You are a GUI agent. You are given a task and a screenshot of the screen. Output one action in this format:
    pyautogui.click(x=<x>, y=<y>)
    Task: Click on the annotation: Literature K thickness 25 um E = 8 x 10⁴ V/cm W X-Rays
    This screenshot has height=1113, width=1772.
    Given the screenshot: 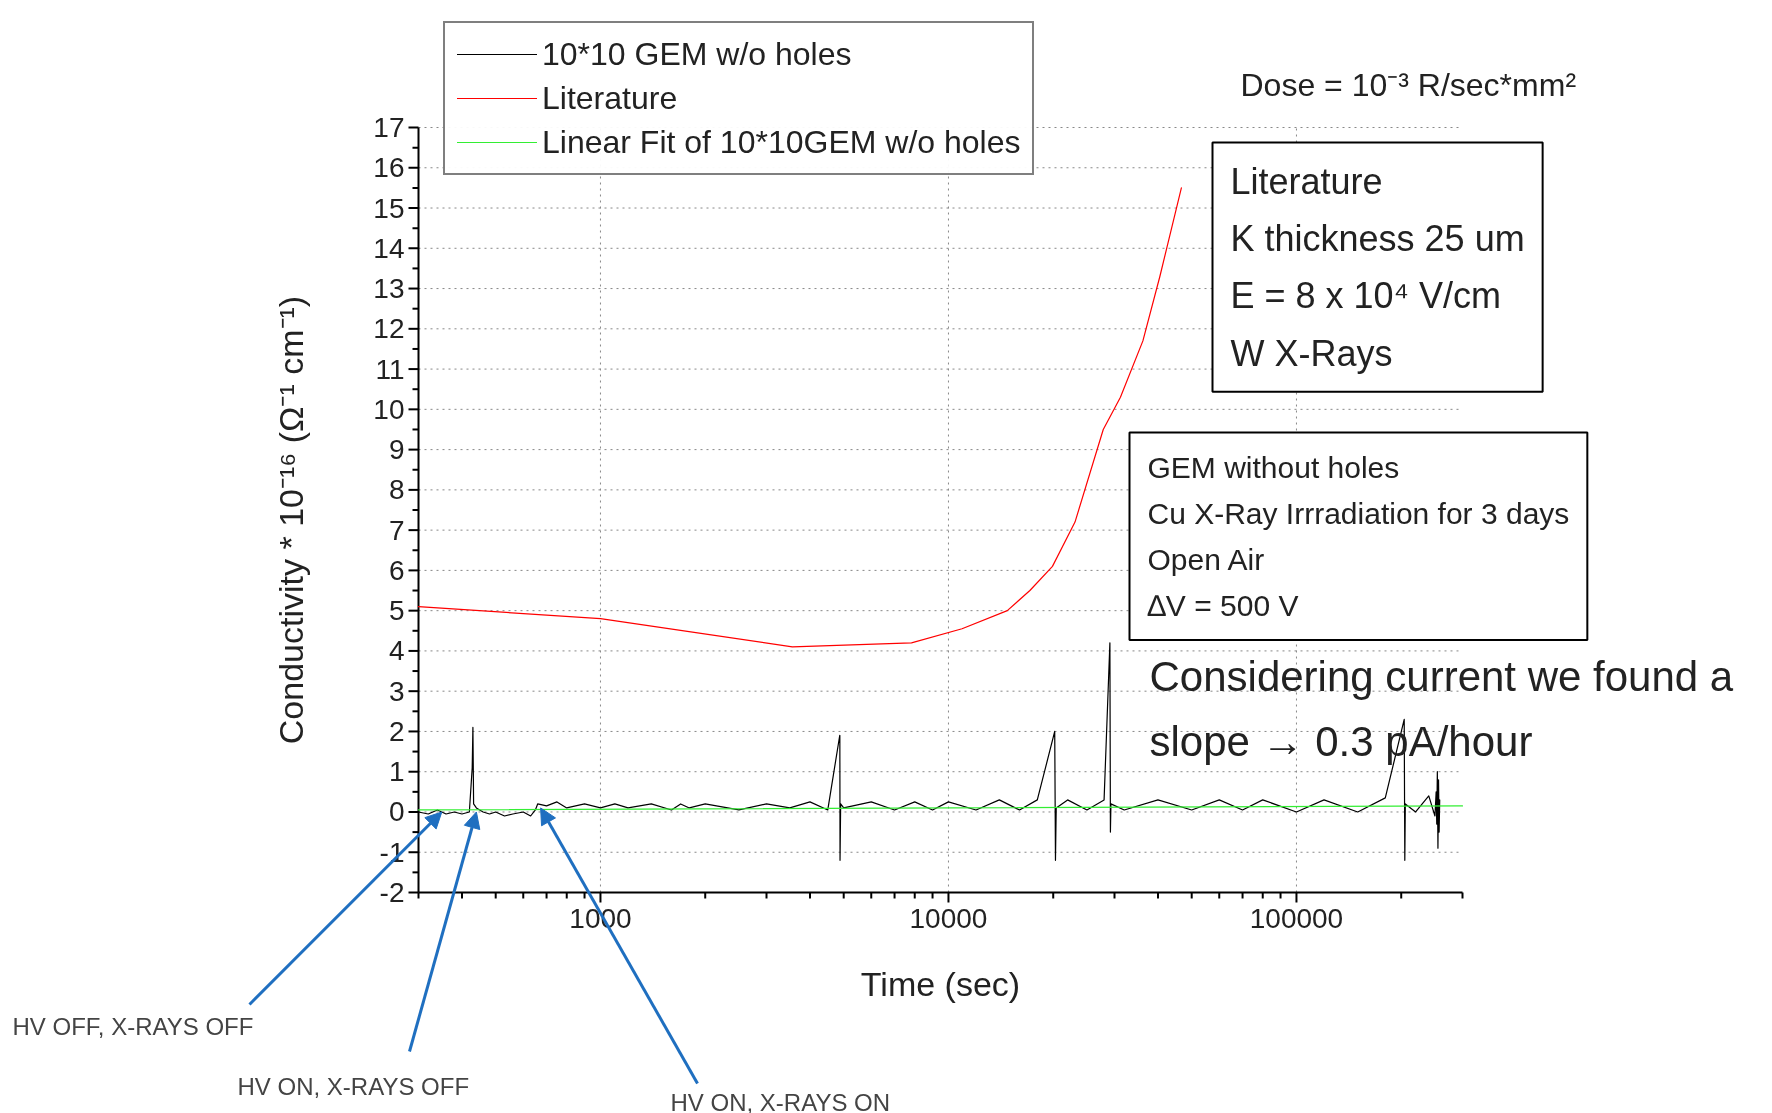 What is the action you would take?
    pyautogui.click(x=1377, y=267)
    